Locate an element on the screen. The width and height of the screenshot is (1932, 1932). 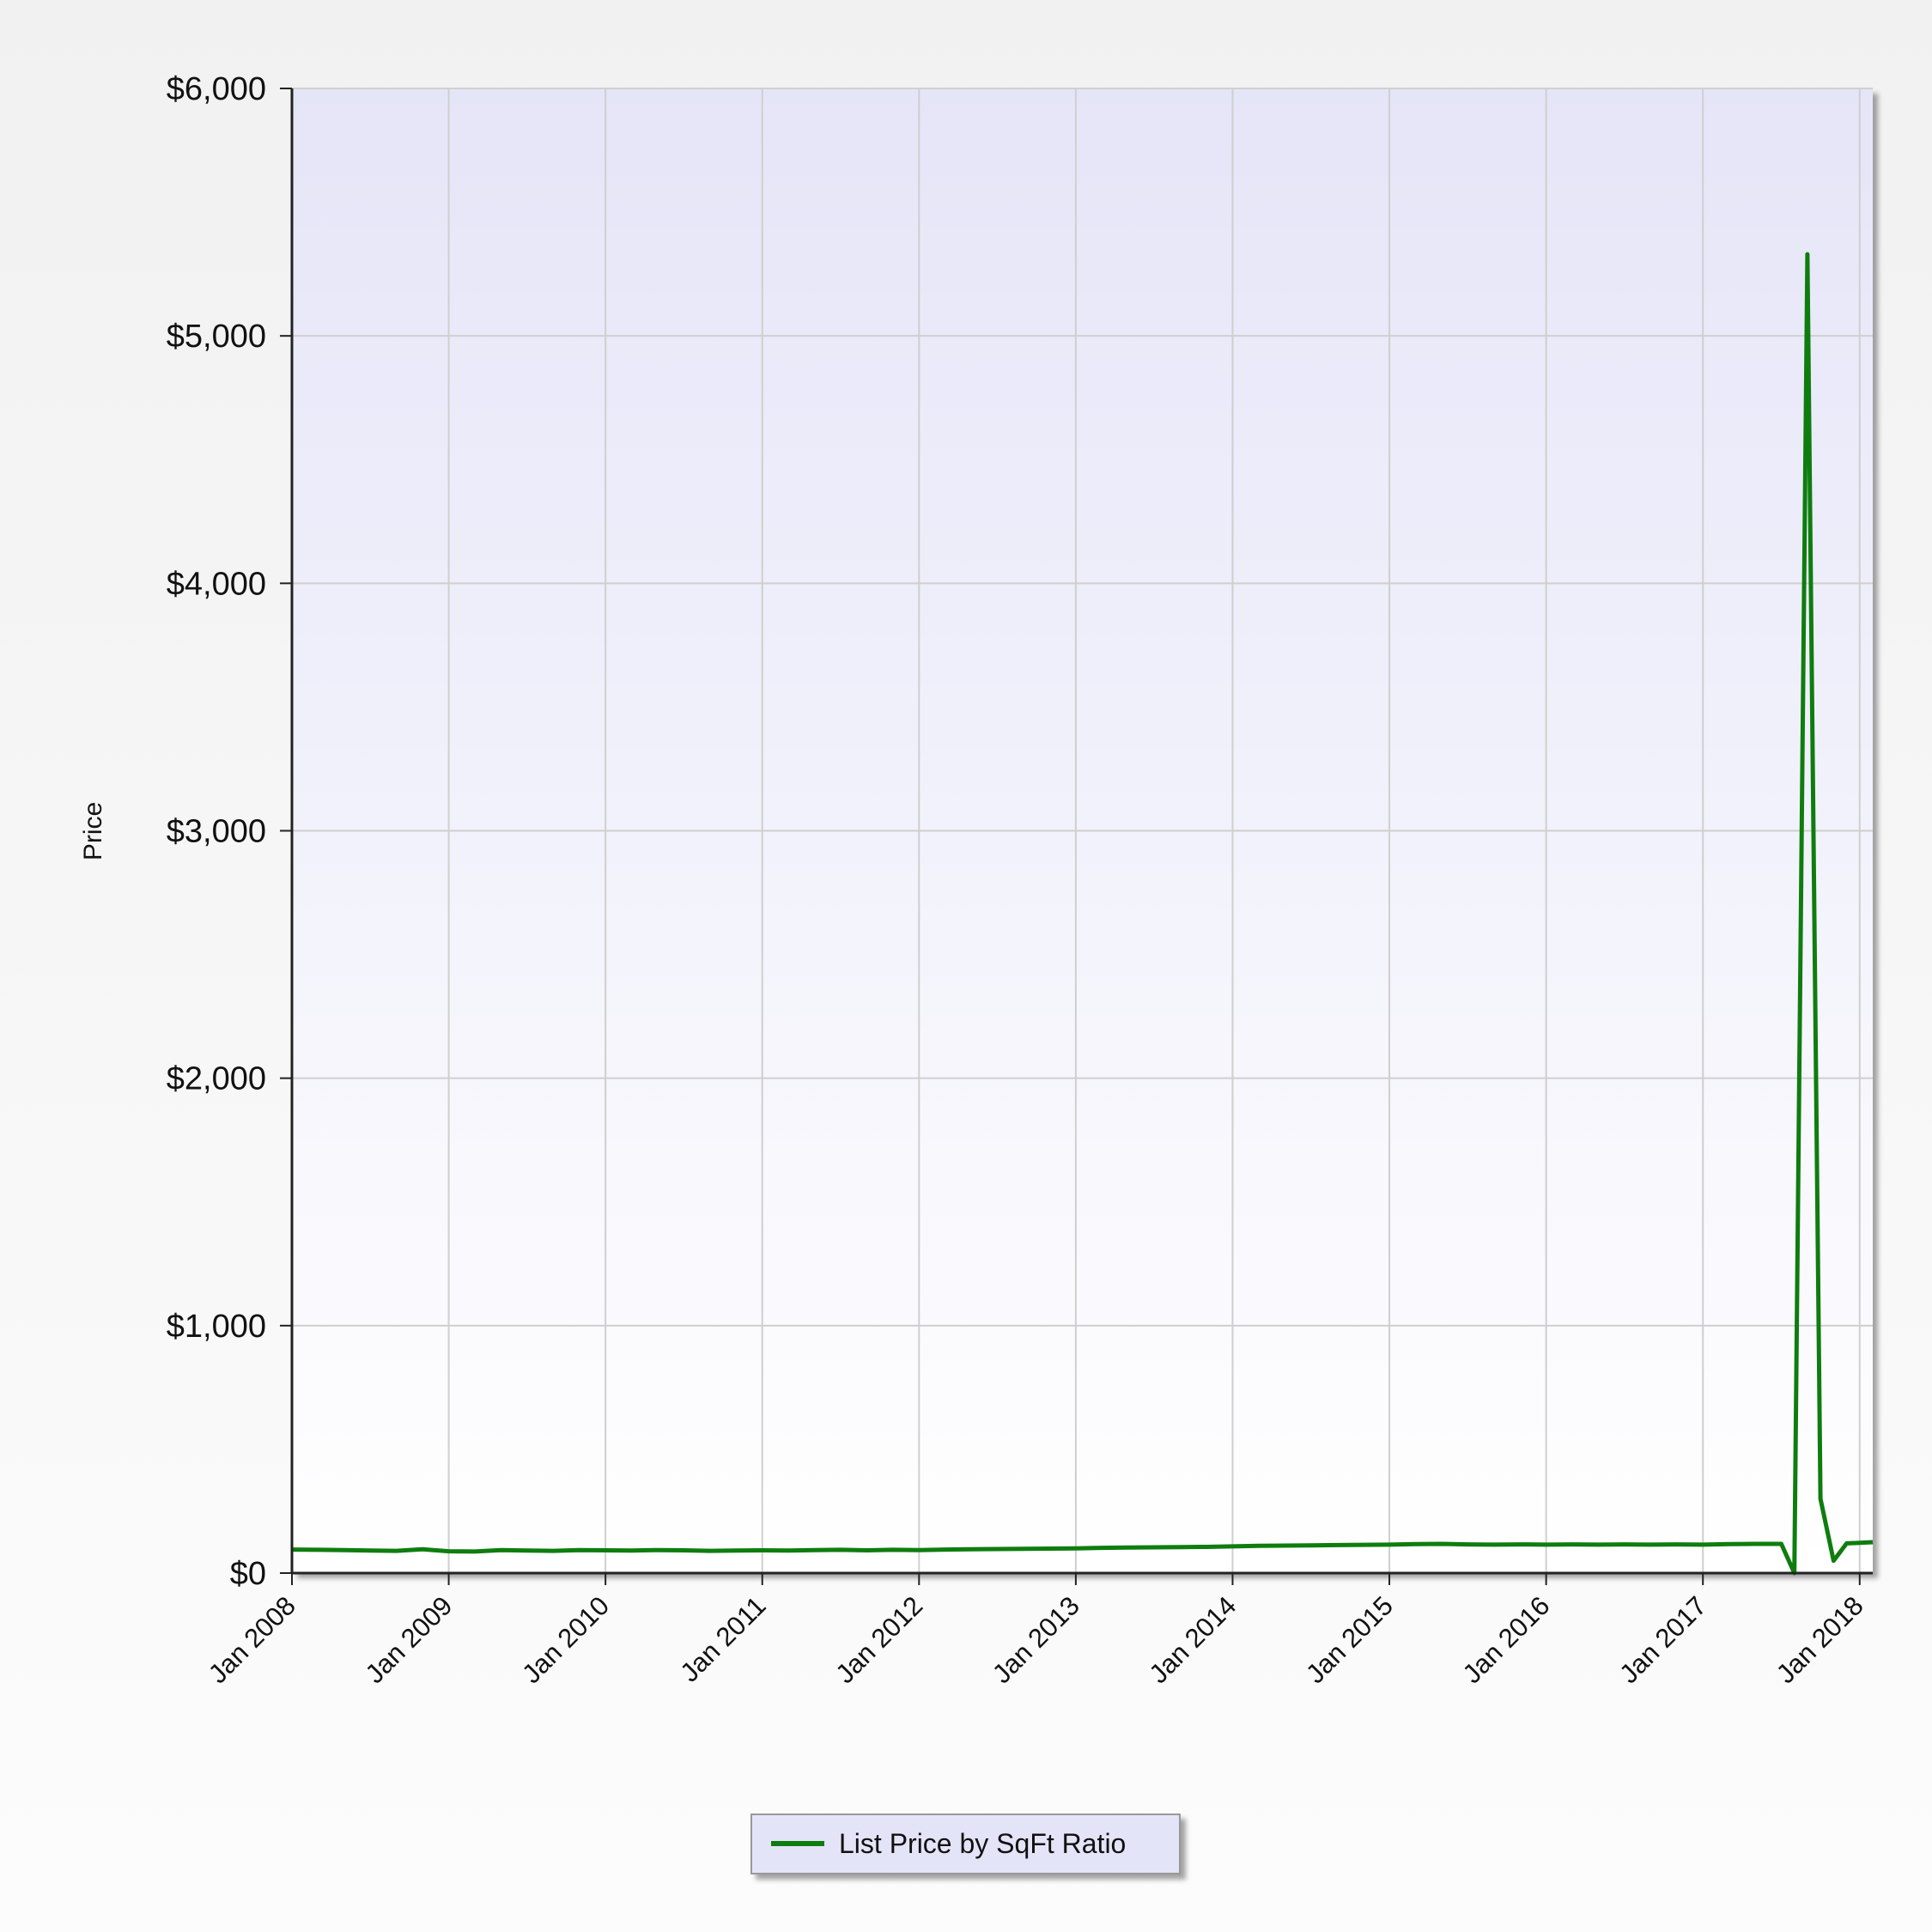
y-tick-label: $3,000 is located at coordinates (217, 832).